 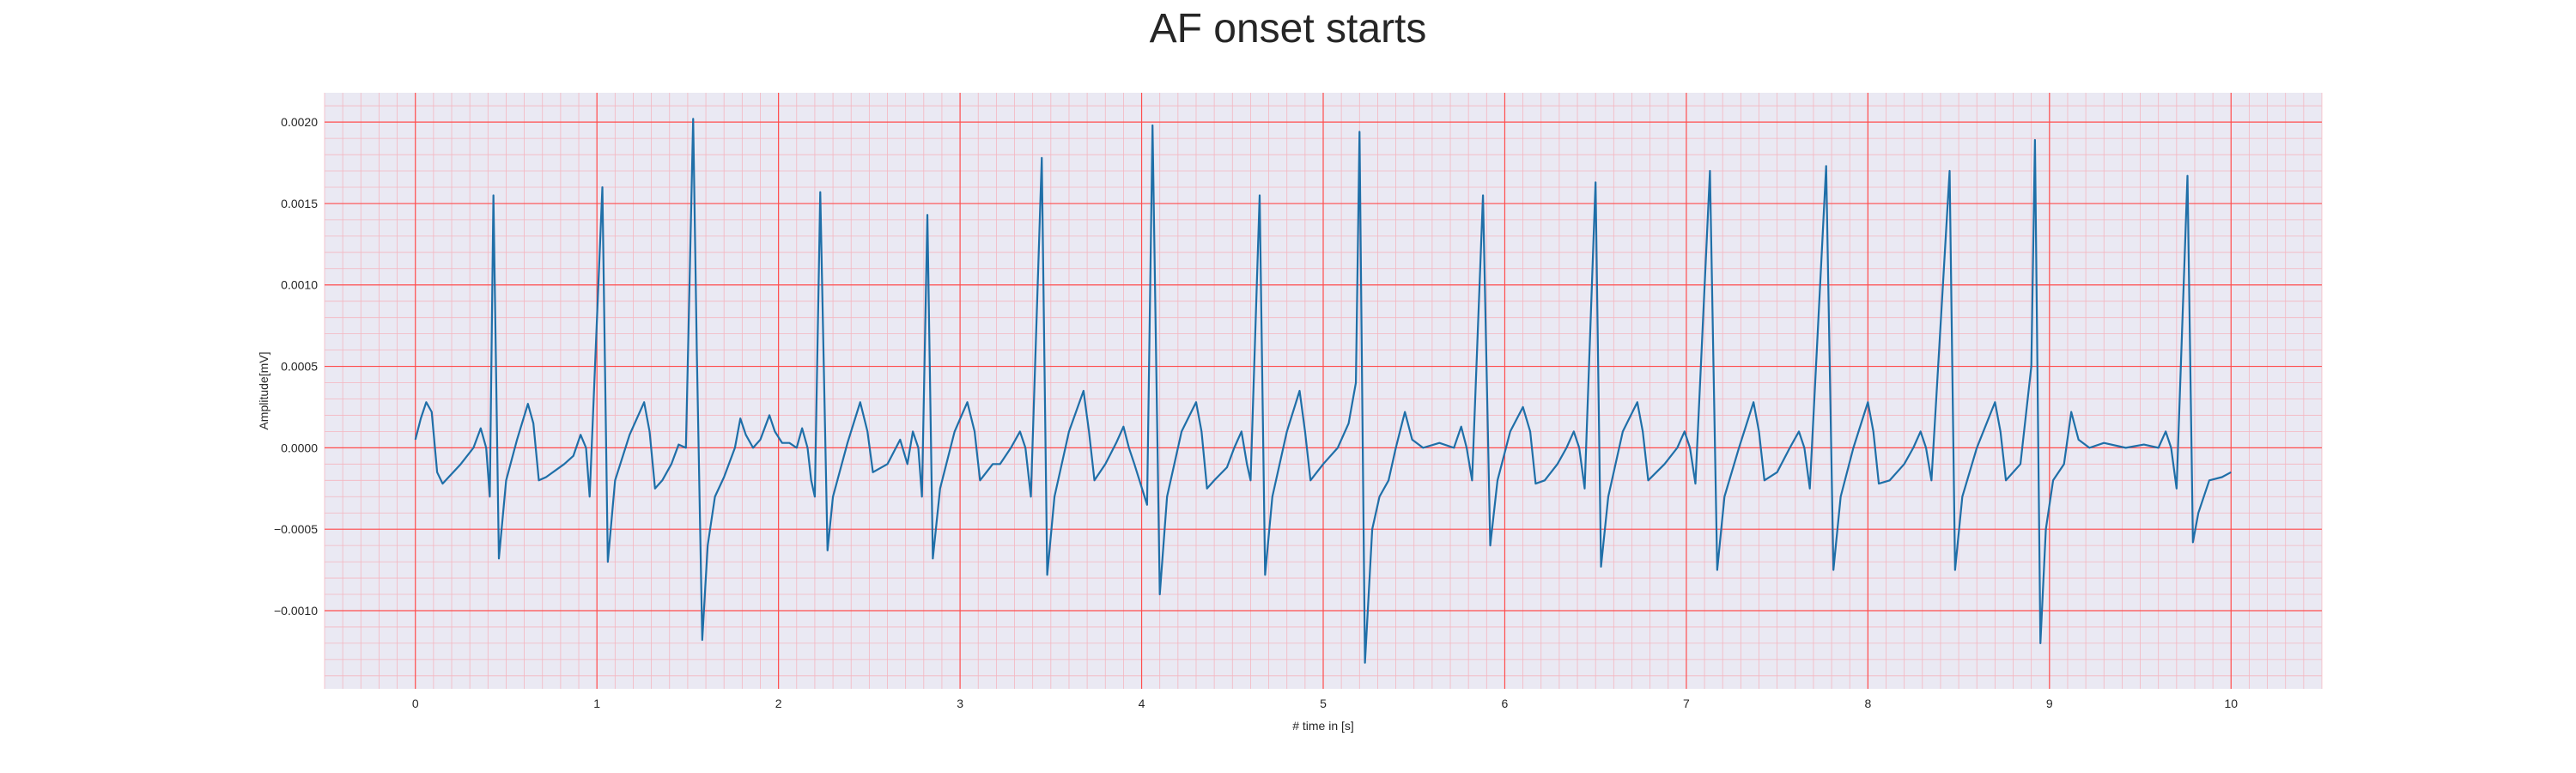 I want to click on y-tick-label: −0.0005, so click(x=296, y=529).